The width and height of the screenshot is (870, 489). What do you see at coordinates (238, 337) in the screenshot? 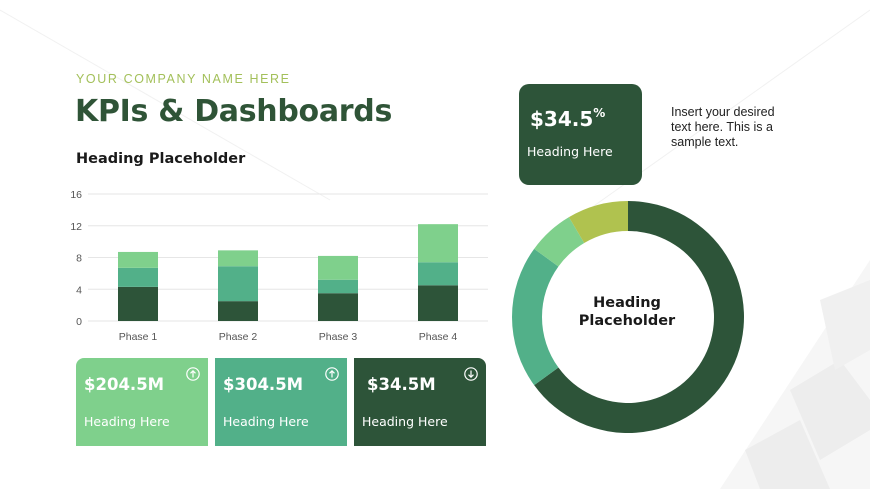
I see `x-tick-label: Phase 2` at bounding box center [238, 337].